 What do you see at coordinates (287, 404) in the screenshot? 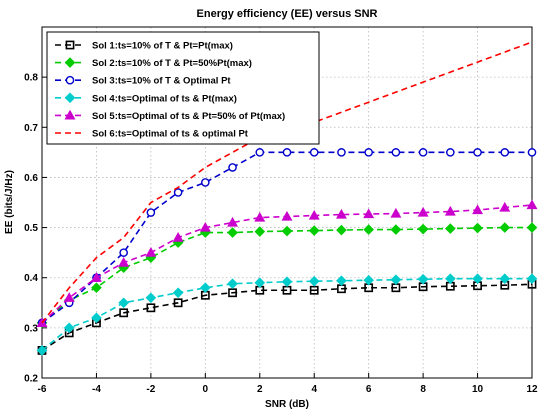
I see `x-axis-label: SNR (dB)` at bounding box center [287, 404].